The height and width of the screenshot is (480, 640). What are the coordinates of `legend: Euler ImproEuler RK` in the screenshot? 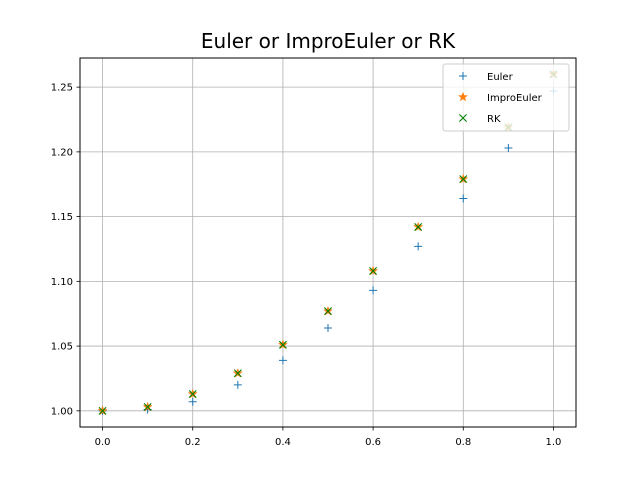 It's located at (506, 97).